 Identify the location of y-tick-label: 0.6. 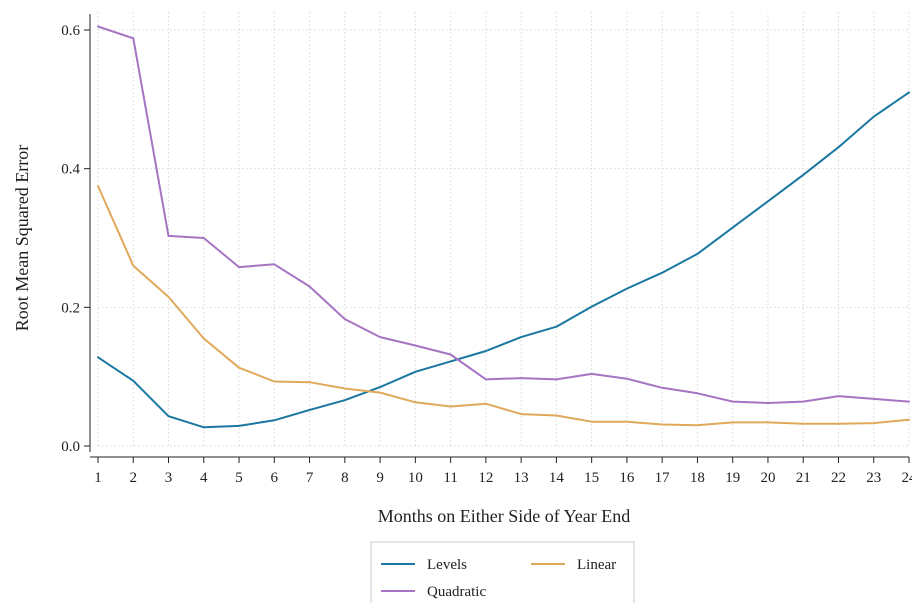
(70, 31).